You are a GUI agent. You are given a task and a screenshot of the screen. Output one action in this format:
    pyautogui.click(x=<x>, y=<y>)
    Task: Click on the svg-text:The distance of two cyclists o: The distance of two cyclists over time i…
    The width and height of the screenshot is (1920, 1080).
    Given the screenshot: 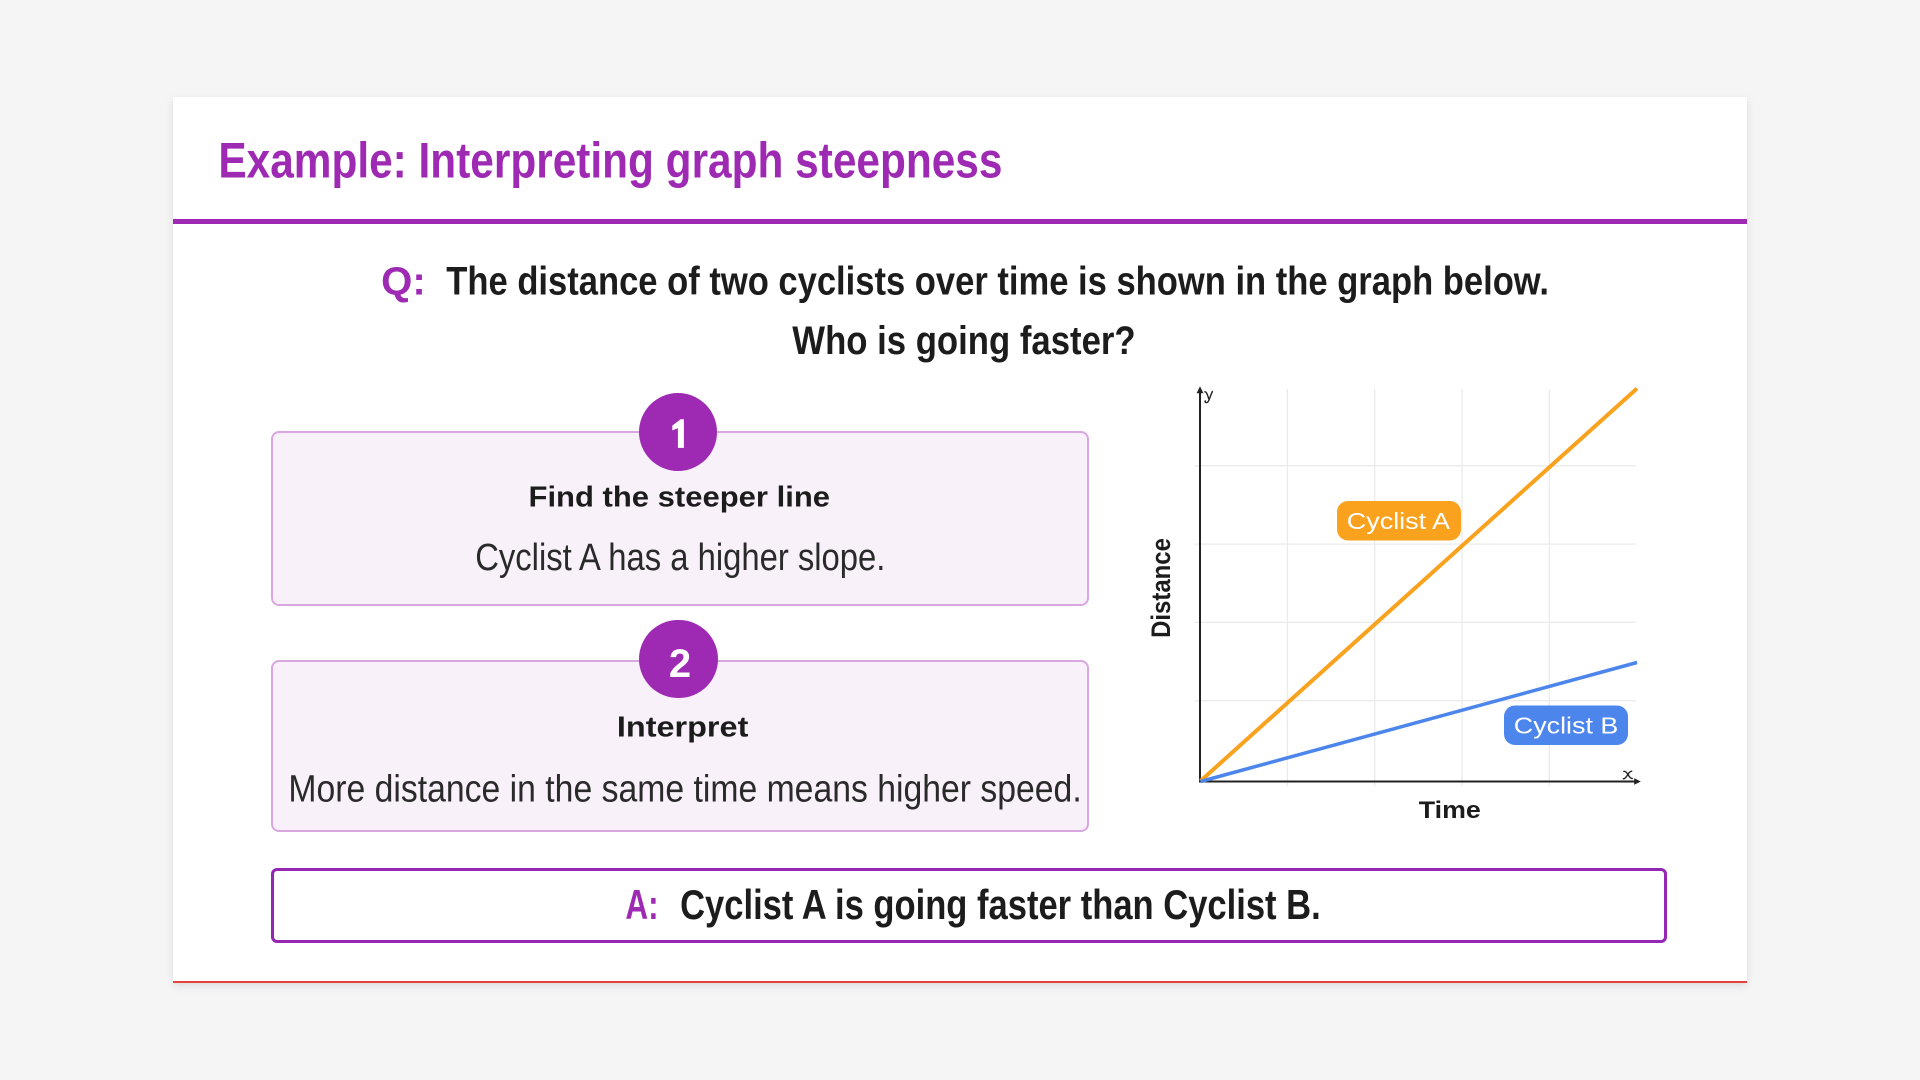 What is the action you would take?
    pyautogui.click(x=997, y=282)
    